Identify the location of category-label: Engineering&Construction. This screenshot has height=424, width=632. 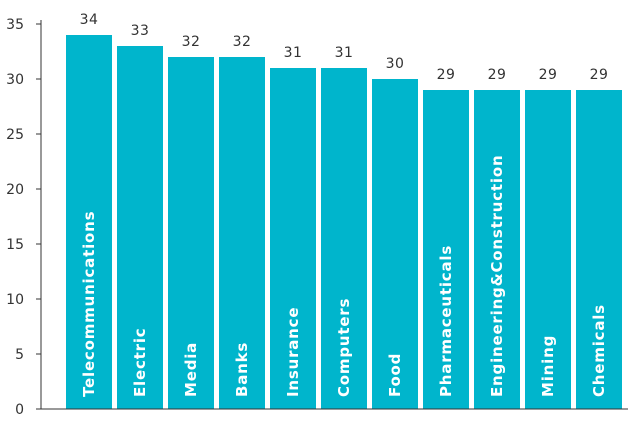
(497, 276).